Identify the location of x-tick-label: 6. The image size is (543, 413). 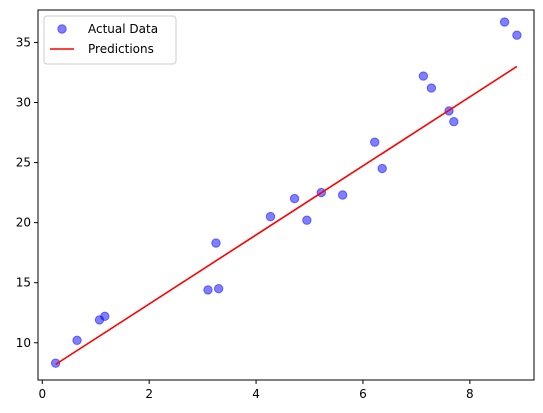
(363, 394).